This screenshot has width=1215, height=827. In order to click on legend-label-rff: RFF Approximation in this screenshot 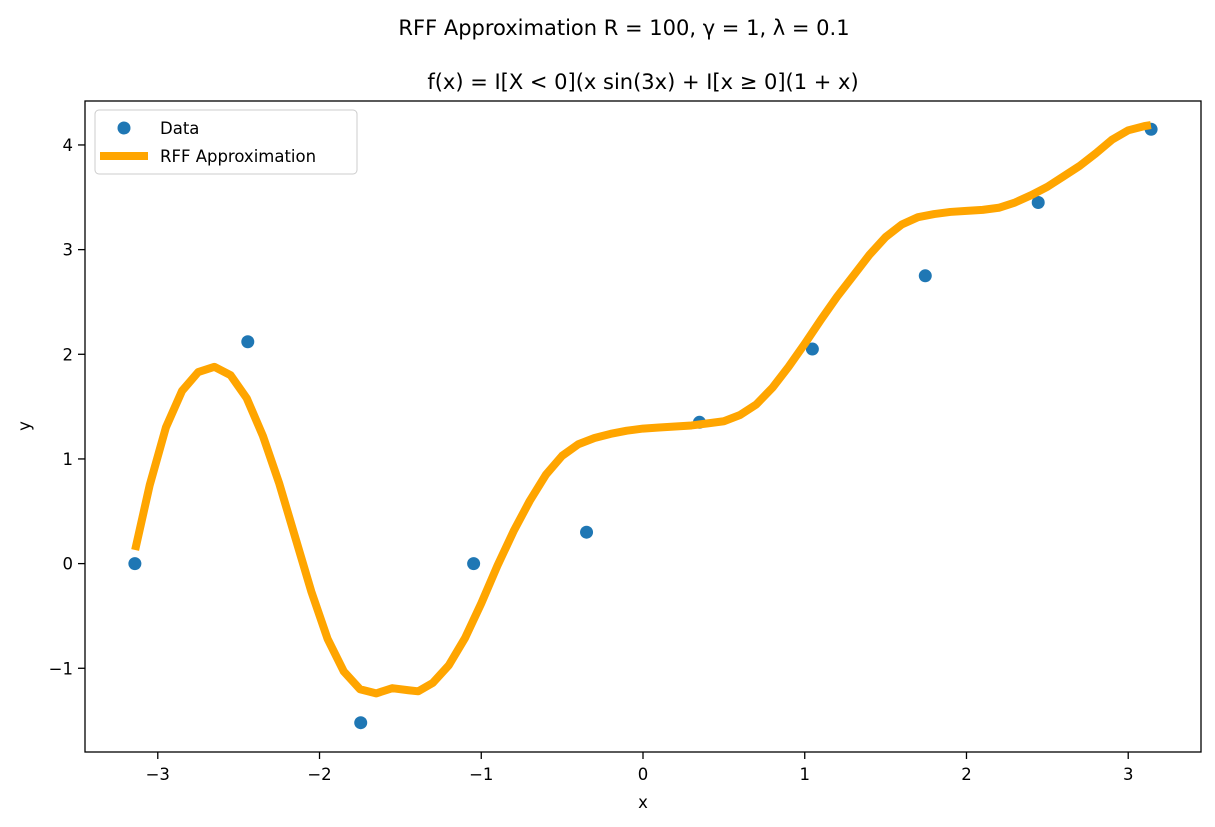, I will do `click(238, 156)`.